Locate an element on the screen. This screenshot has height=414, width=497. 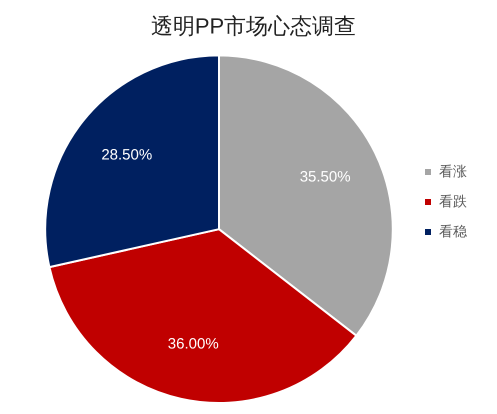
data-label: 28.50% is located at coordinates (126, 155).